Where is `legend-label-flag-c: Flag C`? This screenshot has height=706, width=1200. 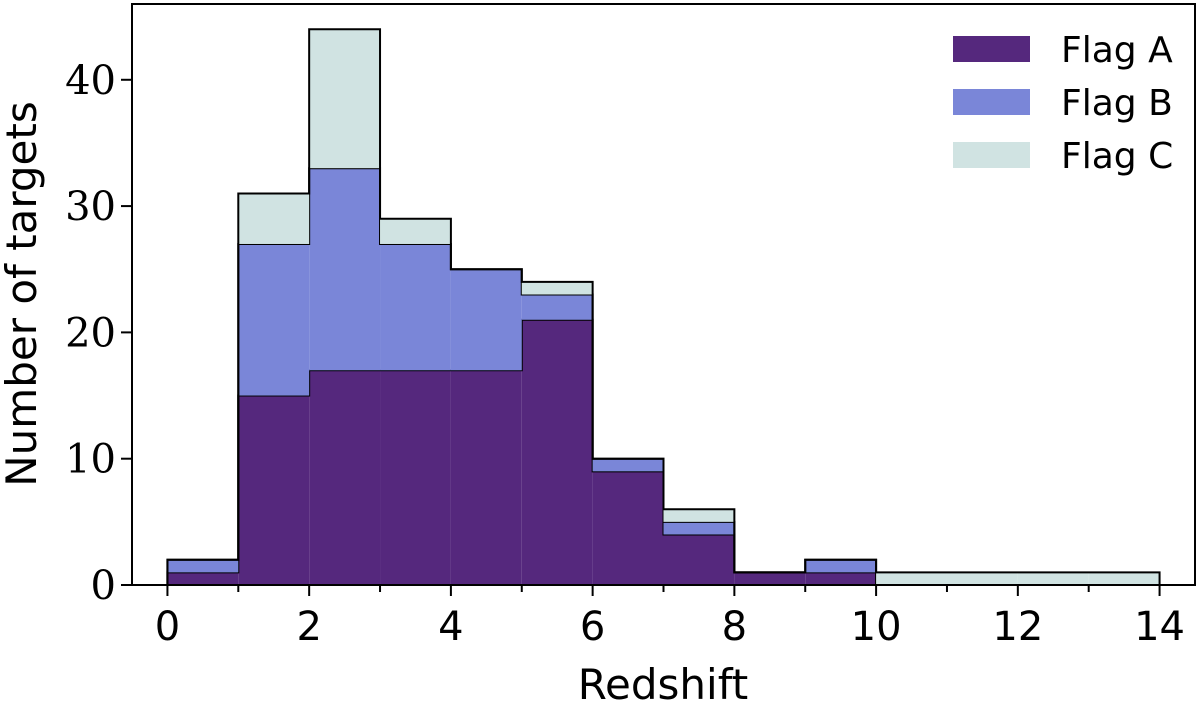
legend-label-flag-c: Flag C is located at coordinates (1117, 156).